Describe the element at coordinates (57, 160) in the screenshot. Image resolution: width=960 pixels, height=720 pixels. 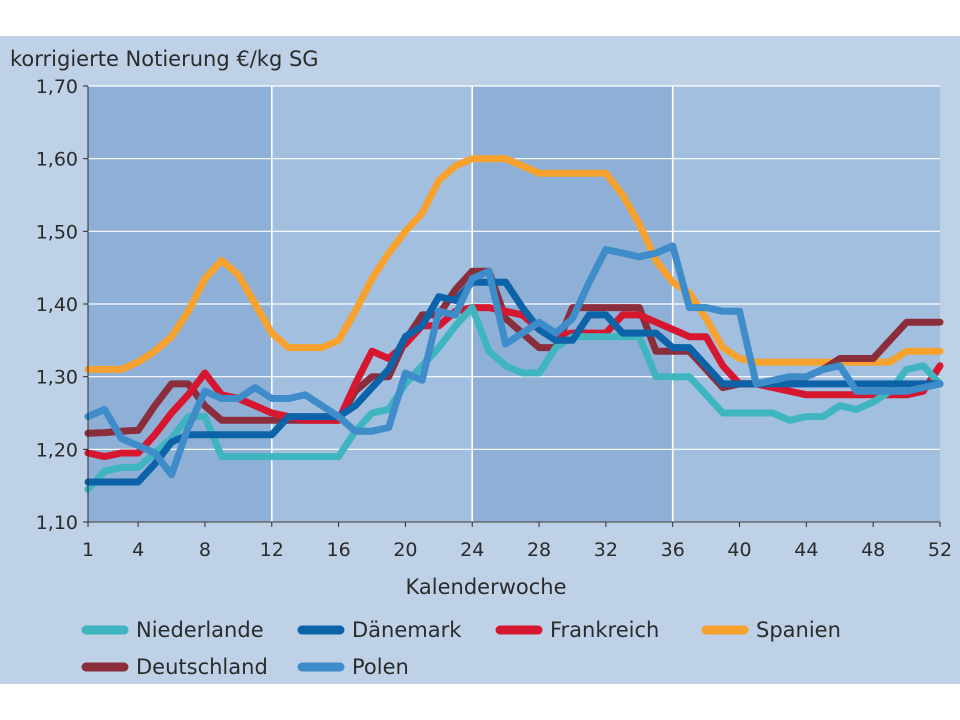
I see `y-tick-label: 1,60` at that location.